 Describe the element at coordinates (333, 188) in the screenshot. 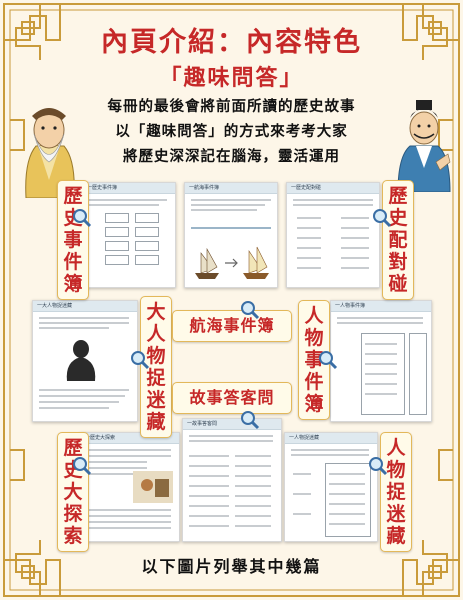

I see `card-header: 一歷史配對碰` at that location.